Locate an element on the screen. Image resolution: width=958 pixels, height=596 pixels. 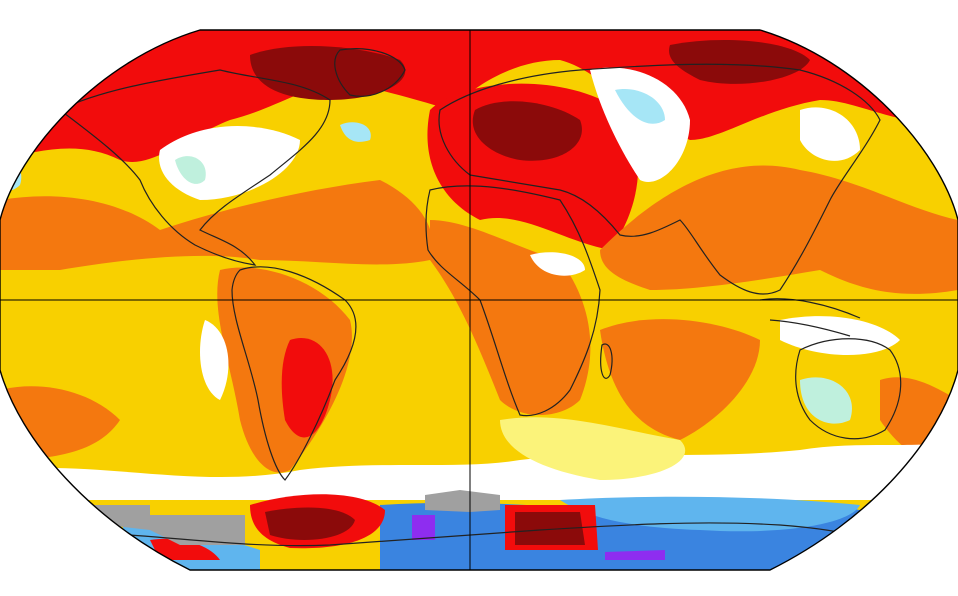
paleyellow-indian is located at coordinates (593, 448).